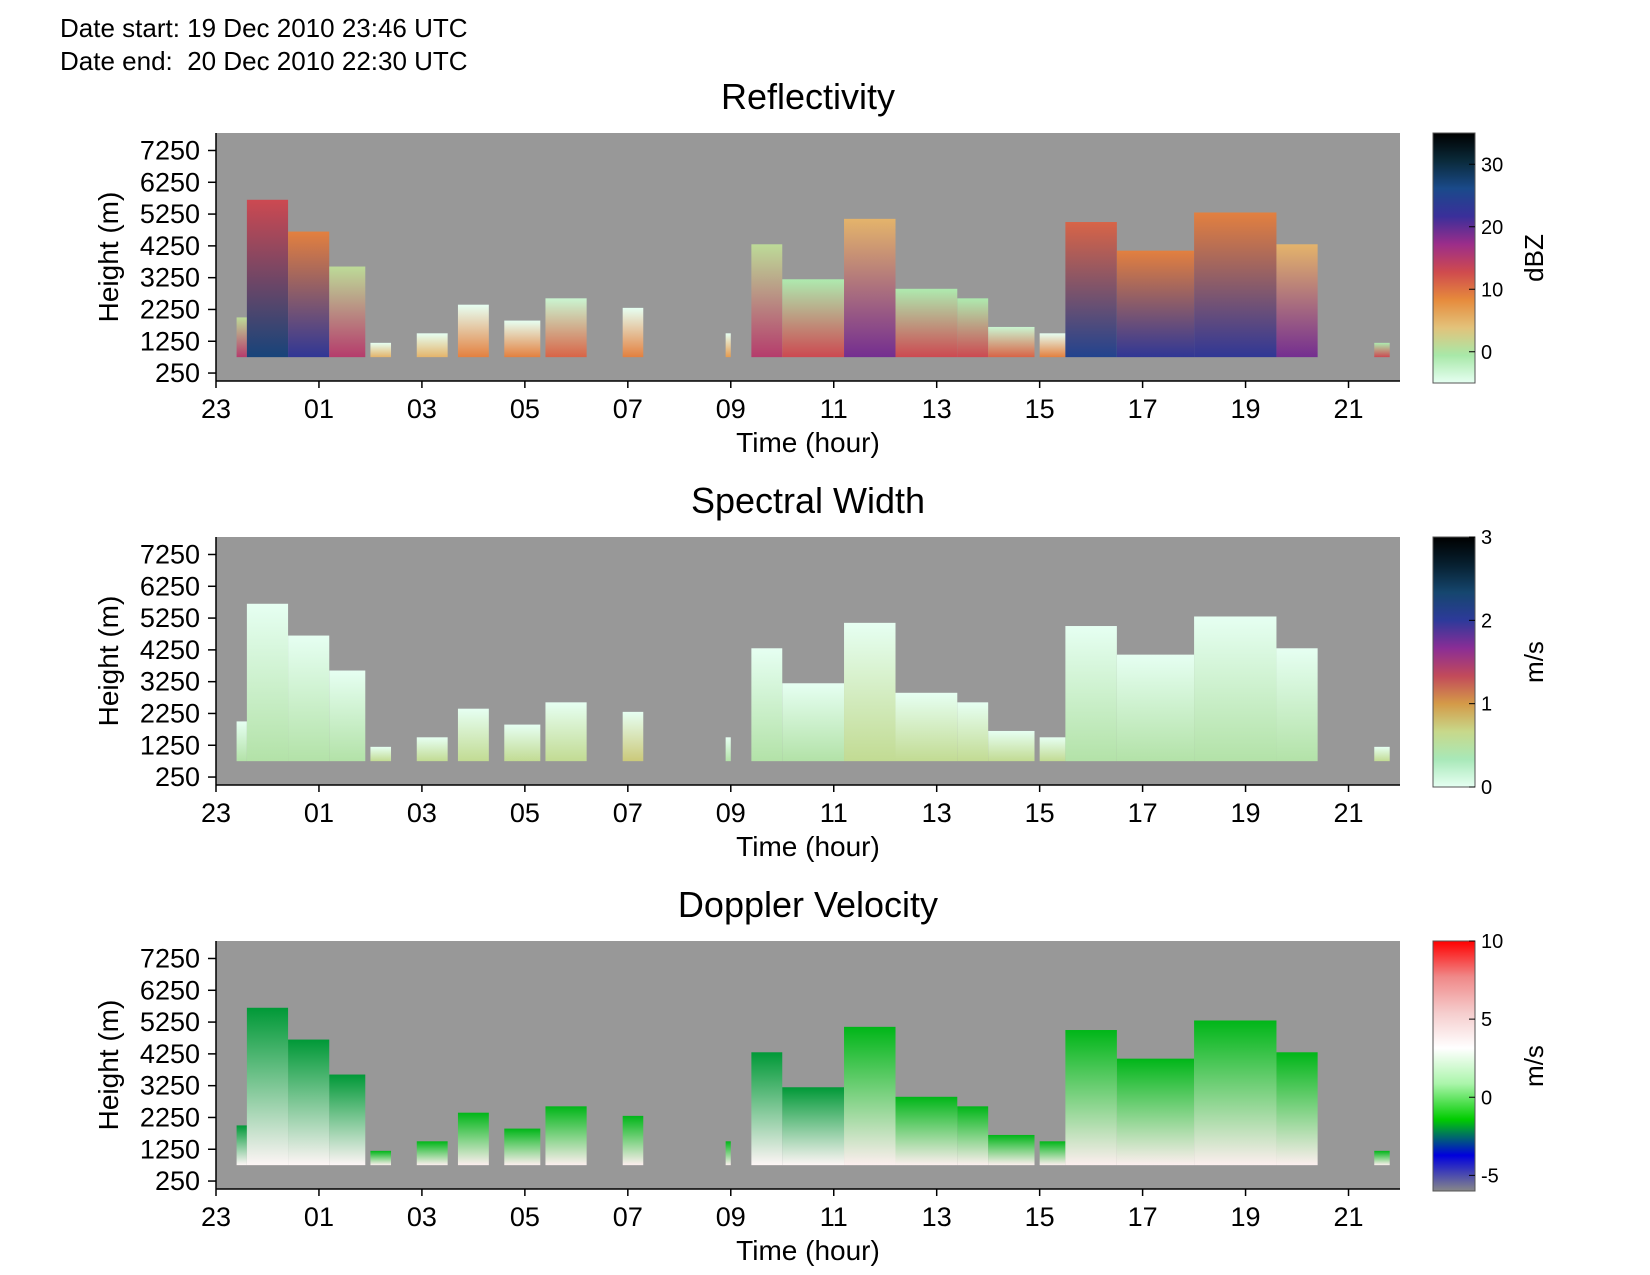 The height and width of the screenshot is (1275, 1650). I want to click on colorbar-tick-label: 30, so click(1492, 165).